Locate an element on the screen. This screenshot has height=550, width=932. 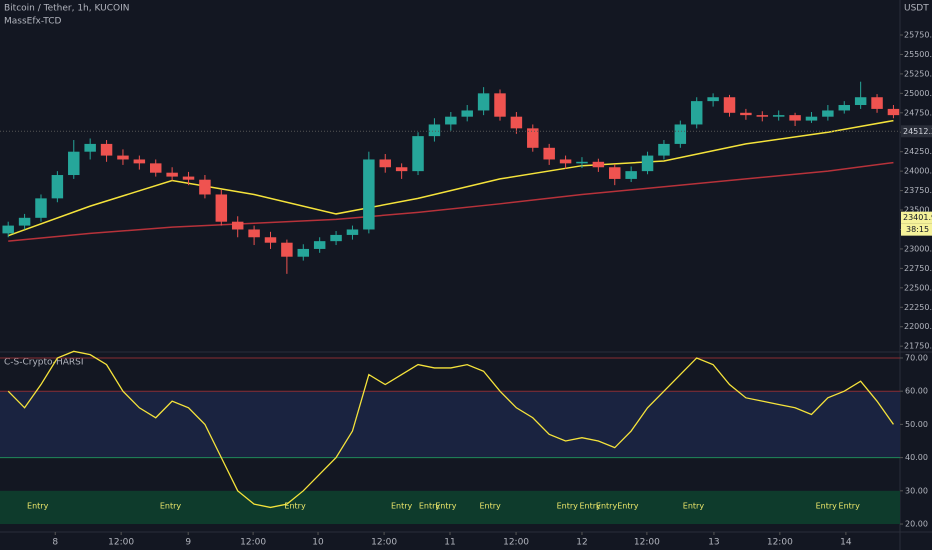
x-tick-label: 12 is located at coordinates (581, 543).